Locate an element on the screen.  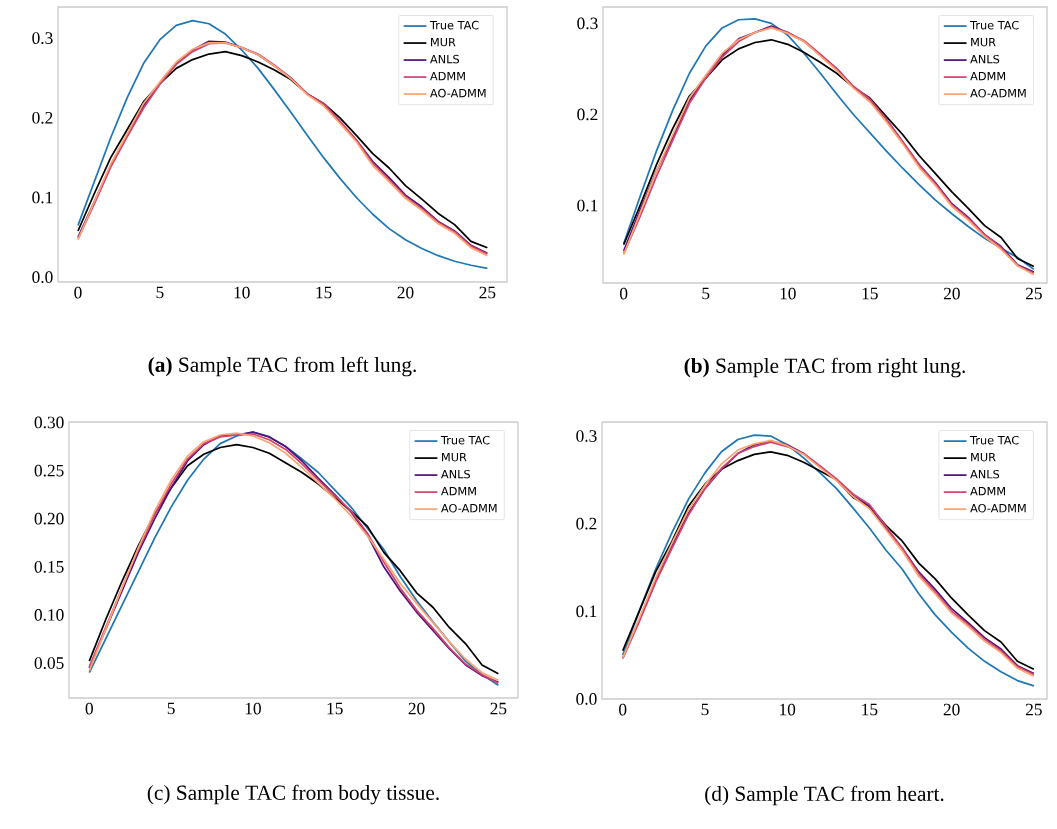
text: (c) Sample TAC from body tissue. is located at coordinates (293, 794).